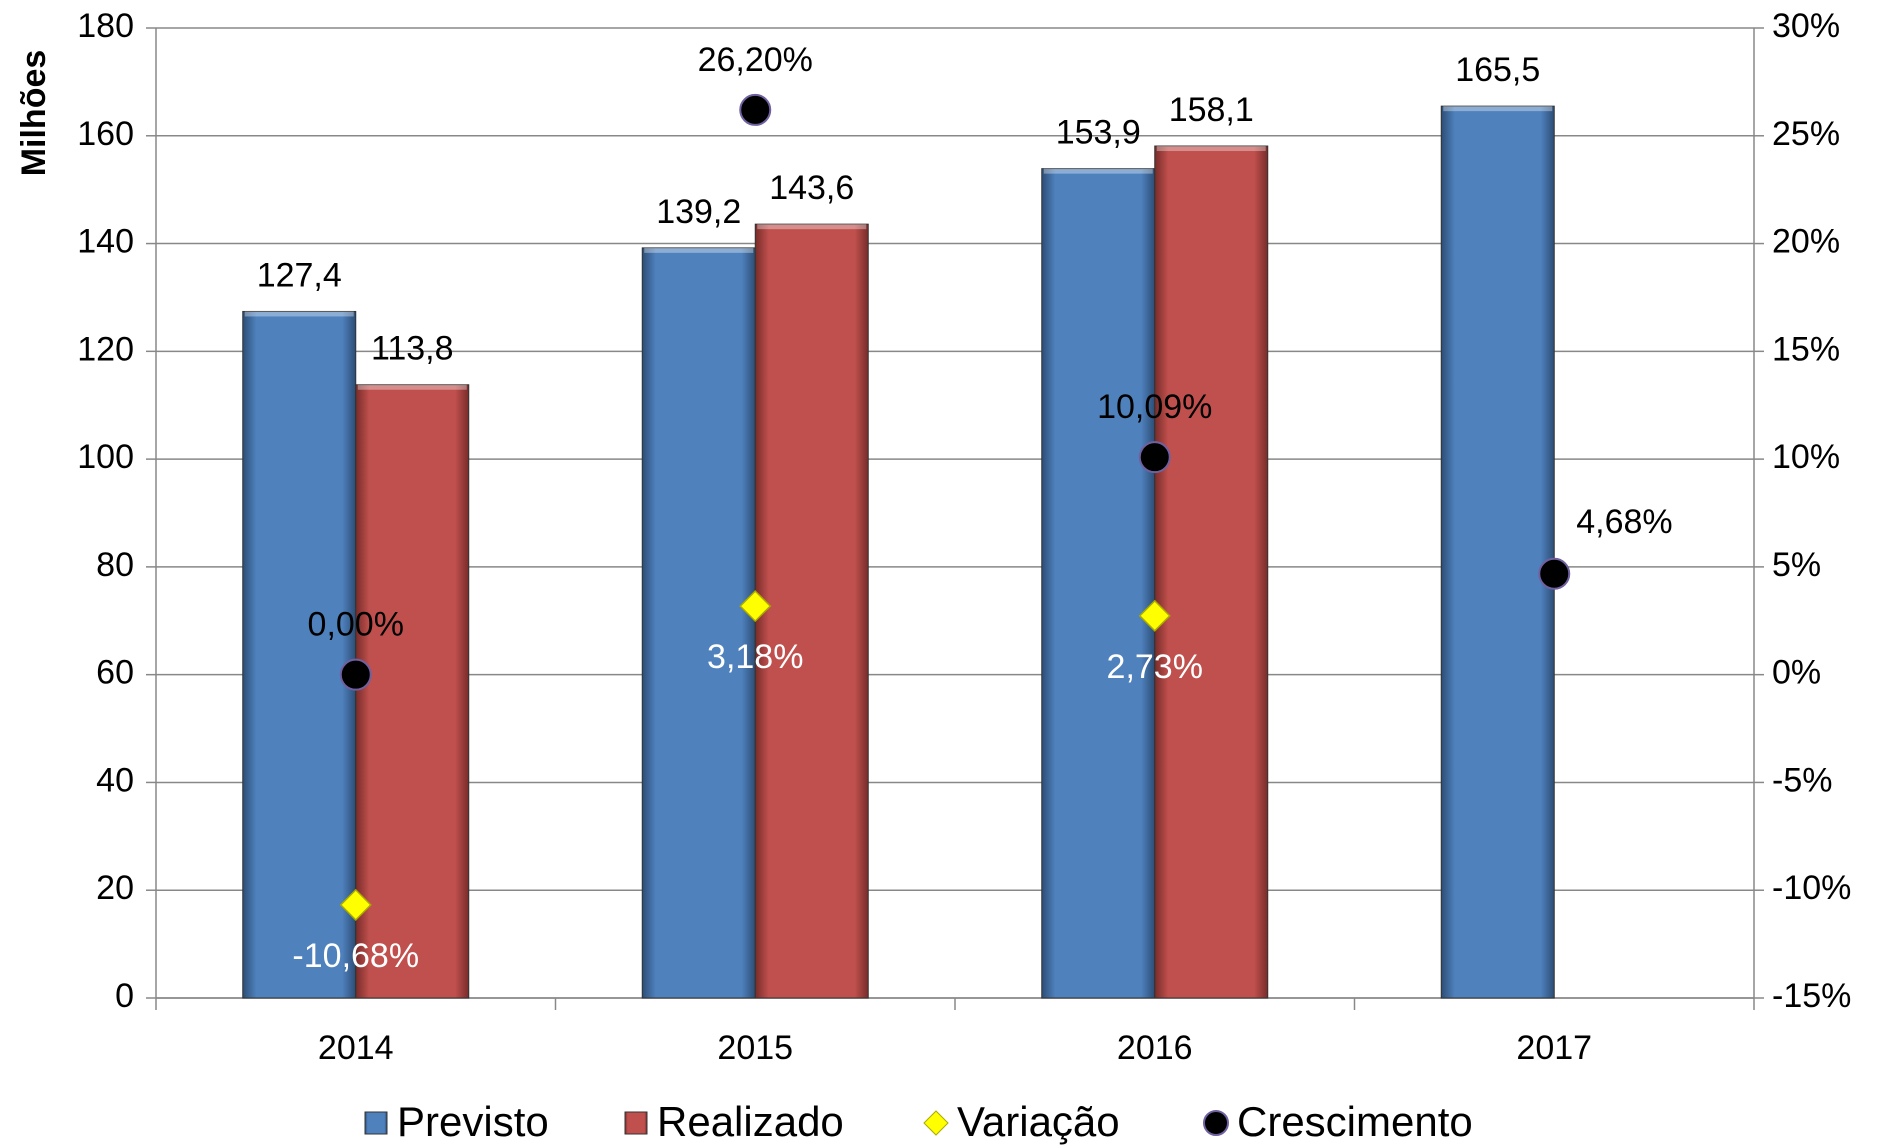 This screenshot has height=1147, width=1880. What do you see at coordinates (1154, 407) in the screenshot?
I see `data-label: 10,09%` at bounding box center [1154, 407].